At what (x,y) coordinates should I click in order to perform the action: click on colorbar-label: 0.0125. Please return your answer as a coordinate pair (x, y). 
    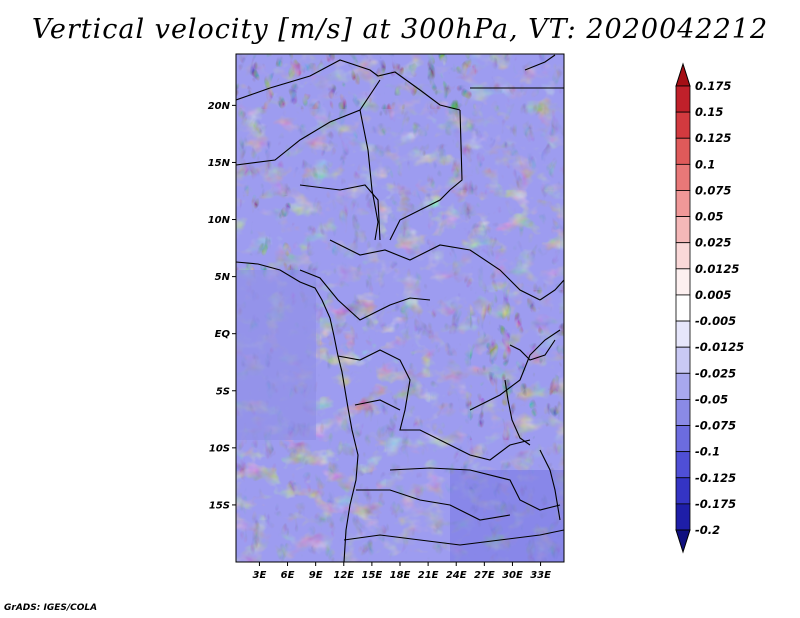
    Looking at the image, I should click on (717, 269).